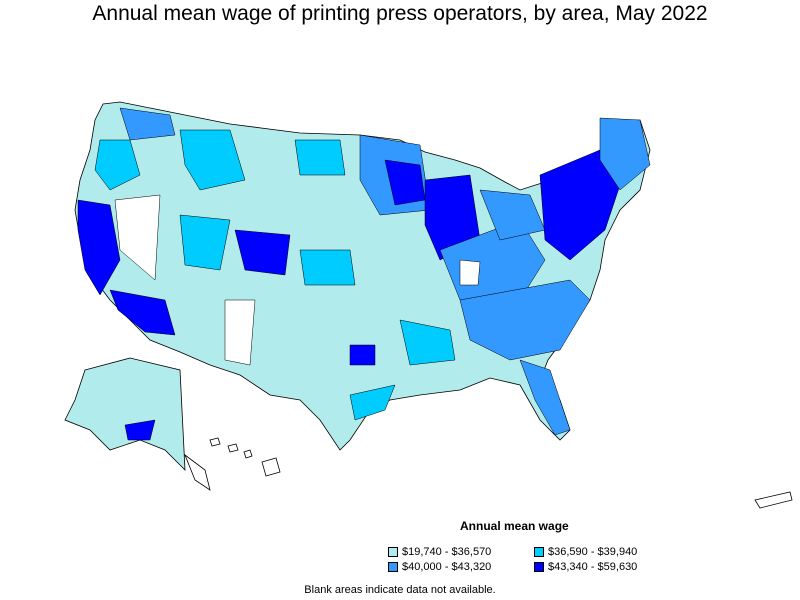 The width and height of the screenshot is (800, 600). I want to click on footnote: Blank areas indicate data not available., so click(400, 590).